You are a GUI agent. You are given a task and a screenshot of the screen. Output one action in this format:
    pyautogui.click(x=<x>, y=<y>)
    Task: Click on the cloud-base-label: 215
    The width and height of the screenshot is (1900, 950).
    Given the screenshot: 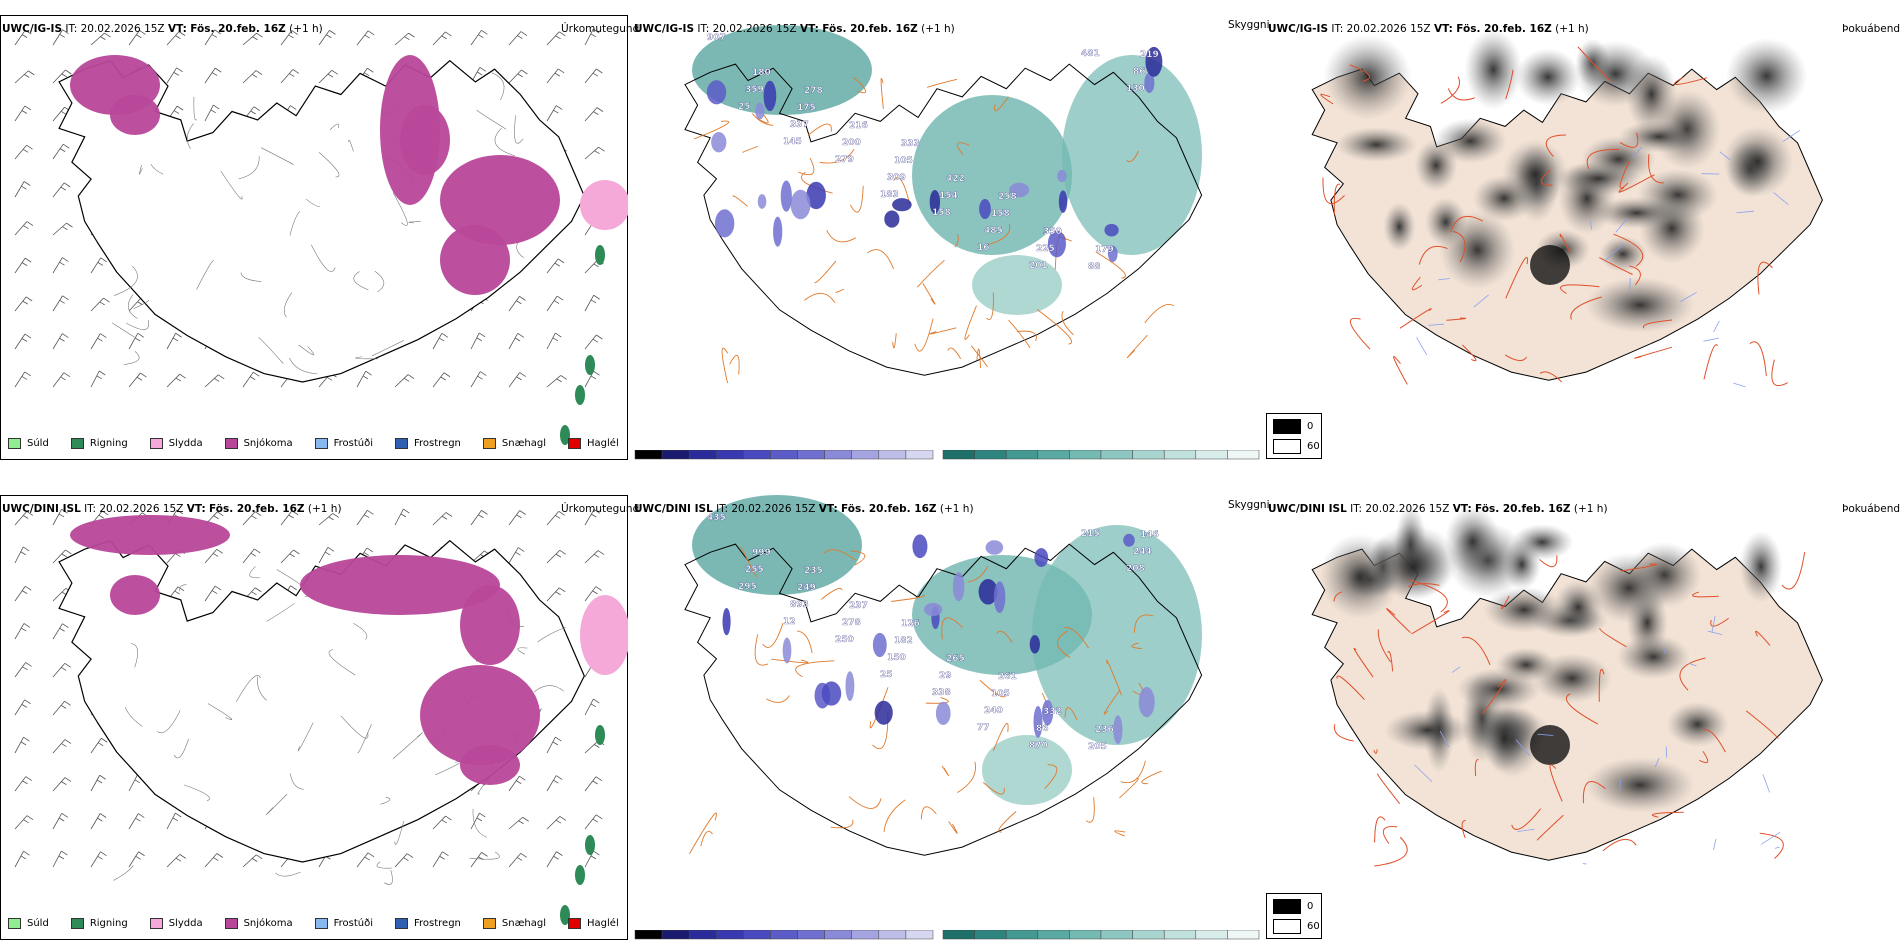 What is the action you would take?
    pyautogui.click(x=1090, y=534)
    